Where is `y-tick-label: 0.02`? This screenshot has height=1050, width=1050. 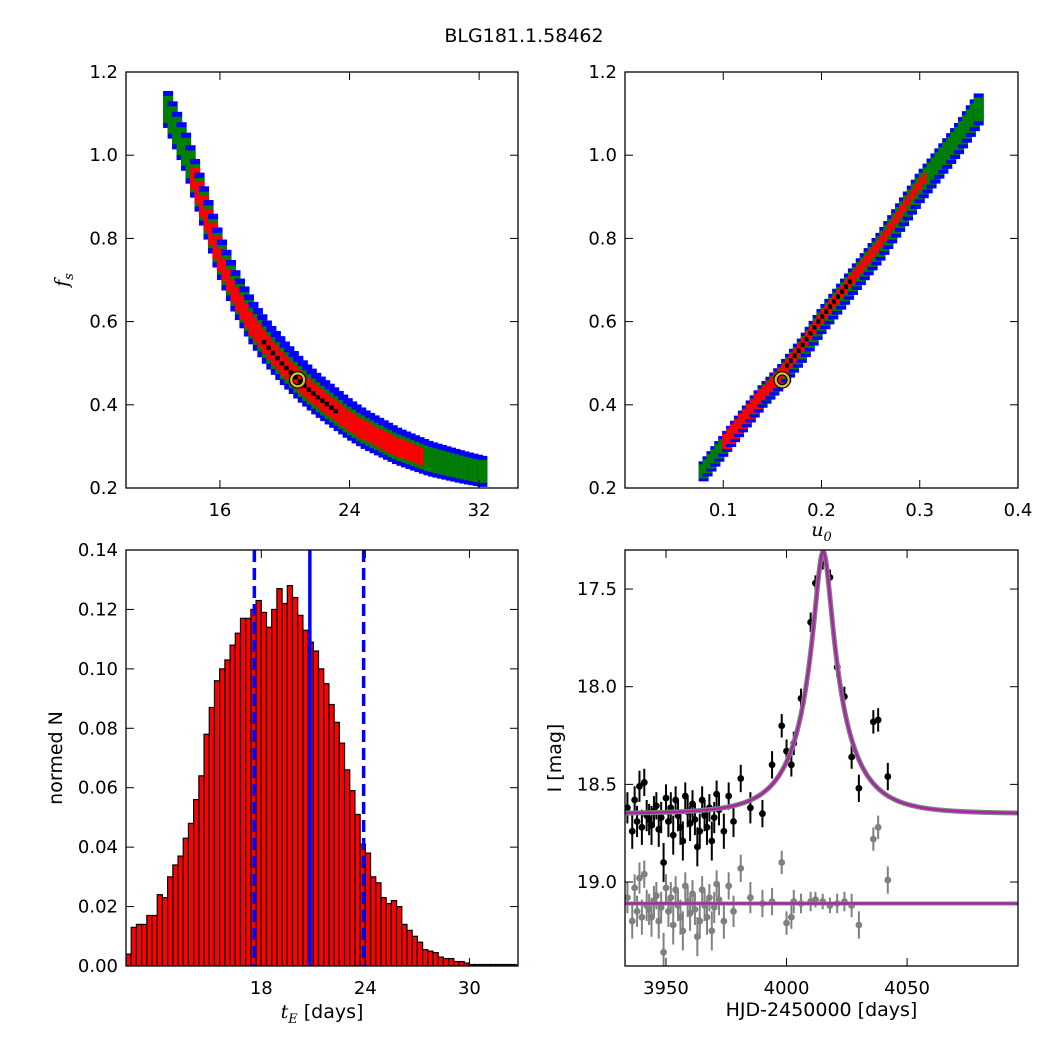 y-tick-label: 0.02 is located at coordinates (98, 907).